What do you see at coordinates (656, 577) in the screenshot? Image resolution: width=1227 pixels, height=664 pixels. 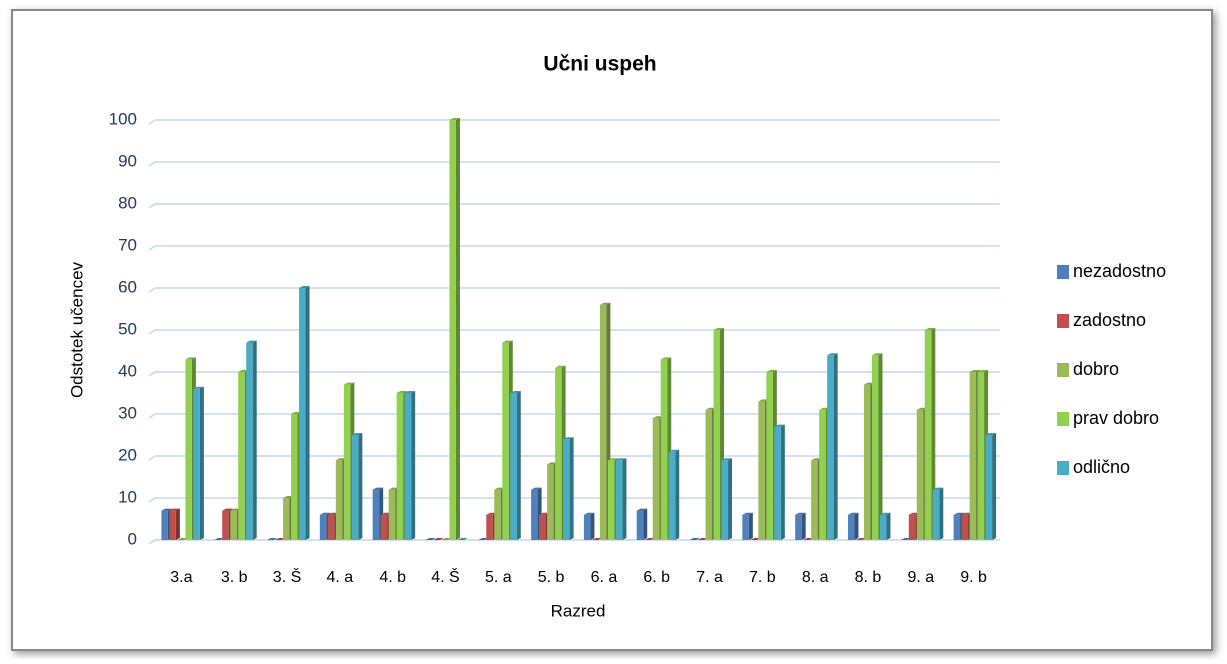 I see `x-tick-label: 6. b` at bounding box center [656, 577].